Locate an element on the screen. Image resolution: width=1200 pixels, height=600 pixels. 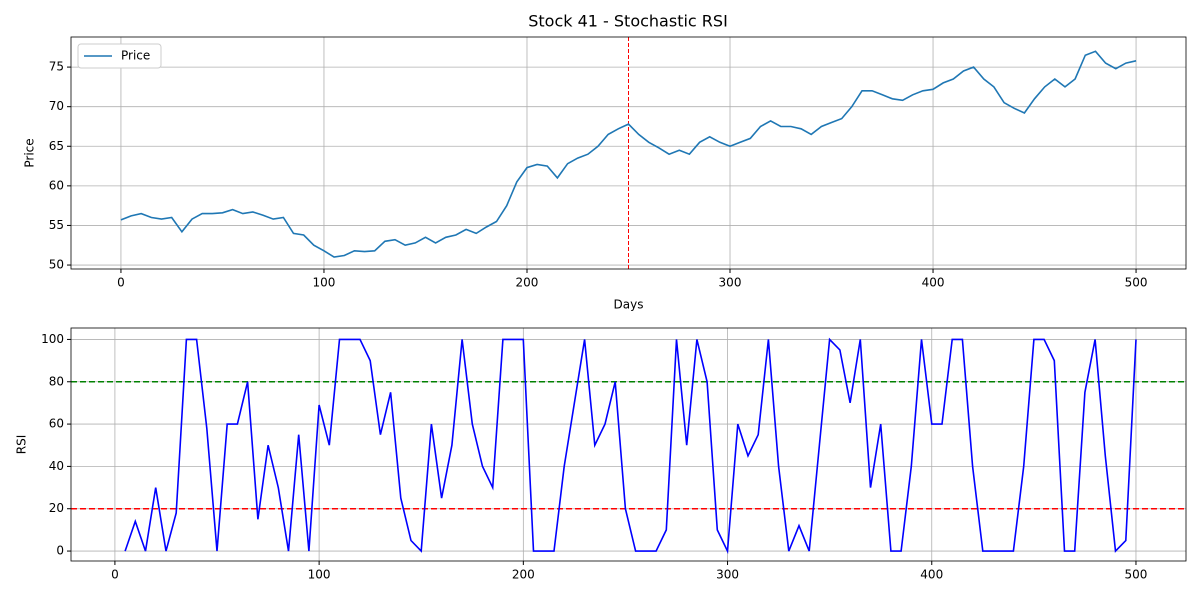
y-axis-label: Price is located at coordinates (30, 152).